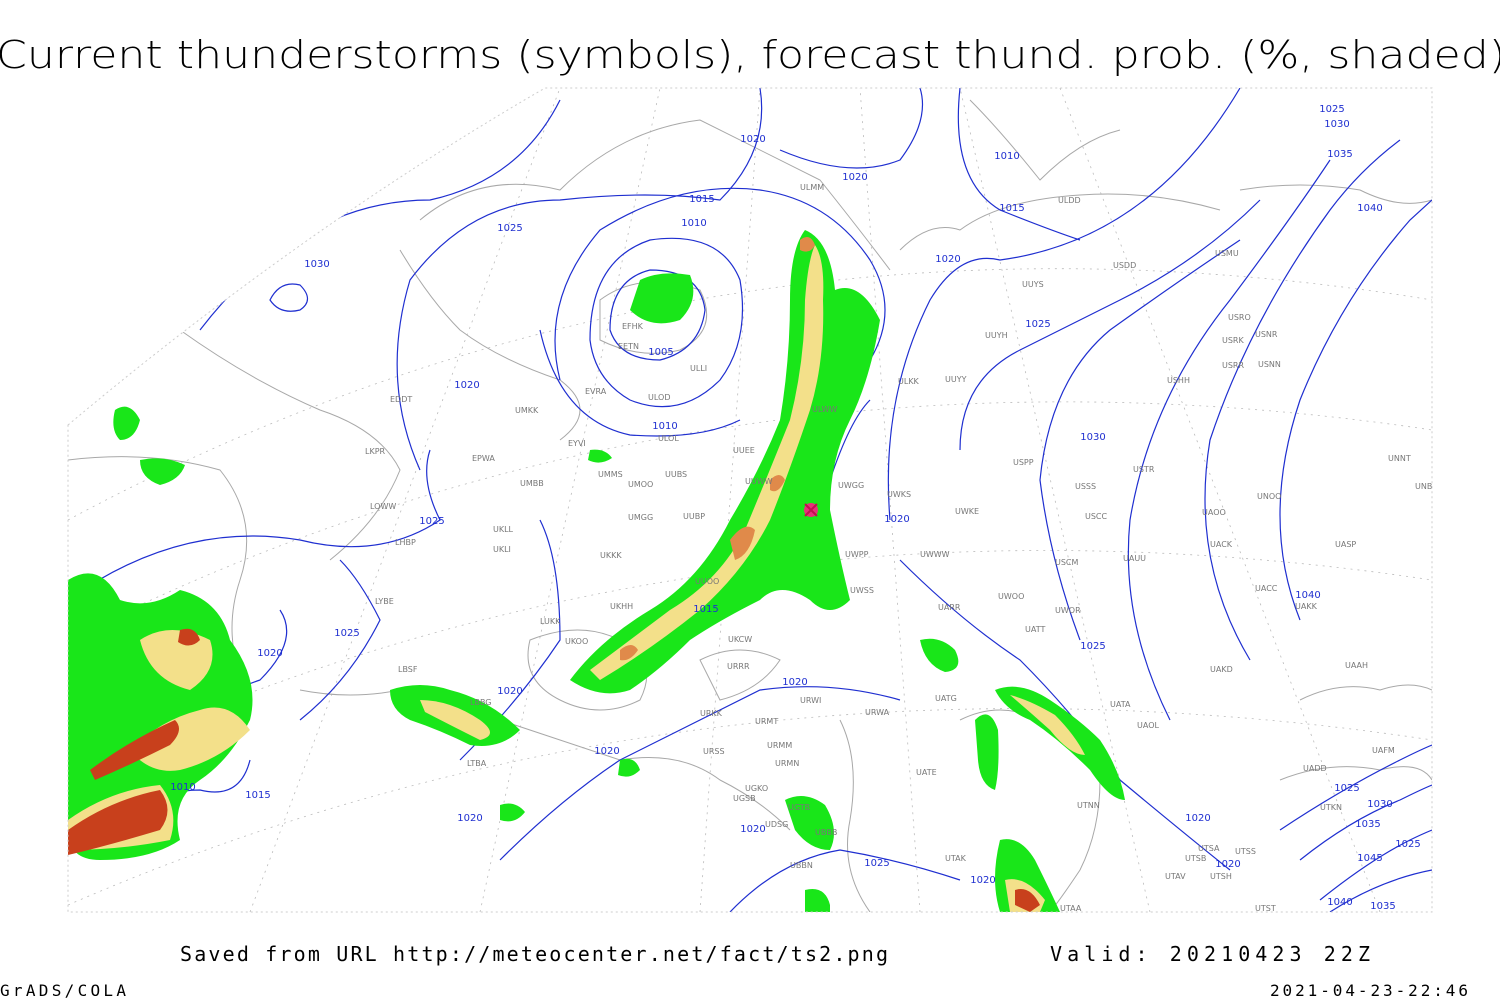 The width and height of the screenshot is (1500, 1000). Describe the element at coordinates (1124, 265) in the screenshot. I see `station-label: USDD` at that location.